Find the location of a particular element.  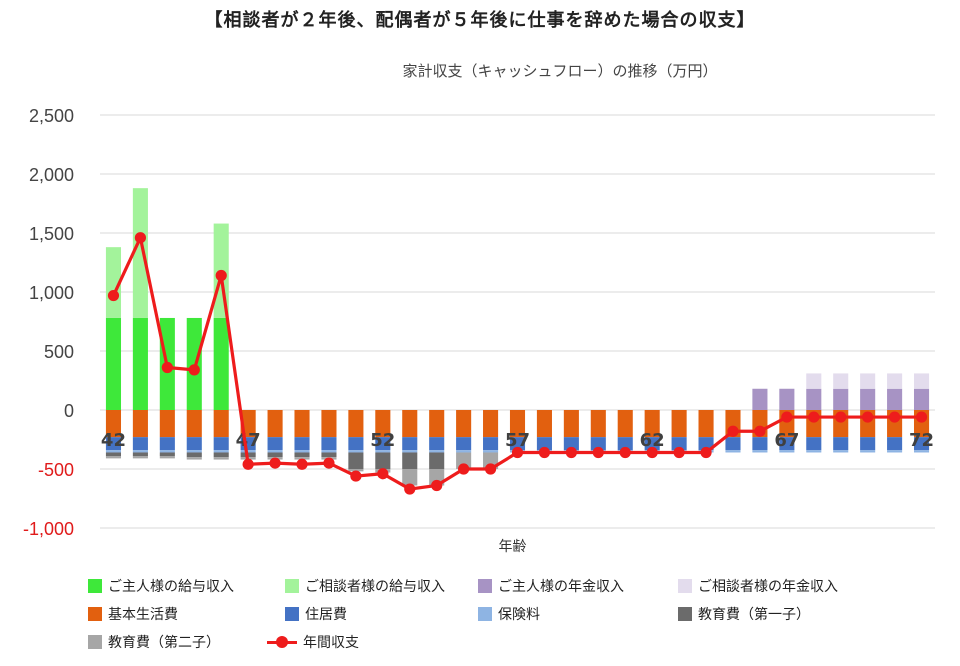

legend-label: ご相談者様の給与収入 is located at coordinates (375, 587).